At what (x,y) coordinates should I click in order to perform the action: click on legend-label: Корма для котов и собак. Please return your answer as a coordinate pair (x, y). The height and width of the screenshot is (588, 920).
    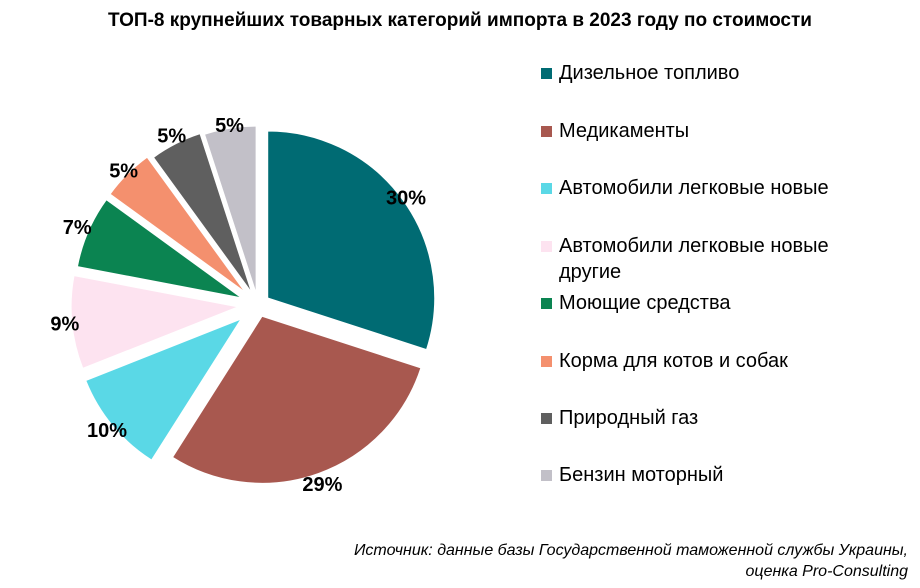
    Looking at the image, I should click on (673, 361).